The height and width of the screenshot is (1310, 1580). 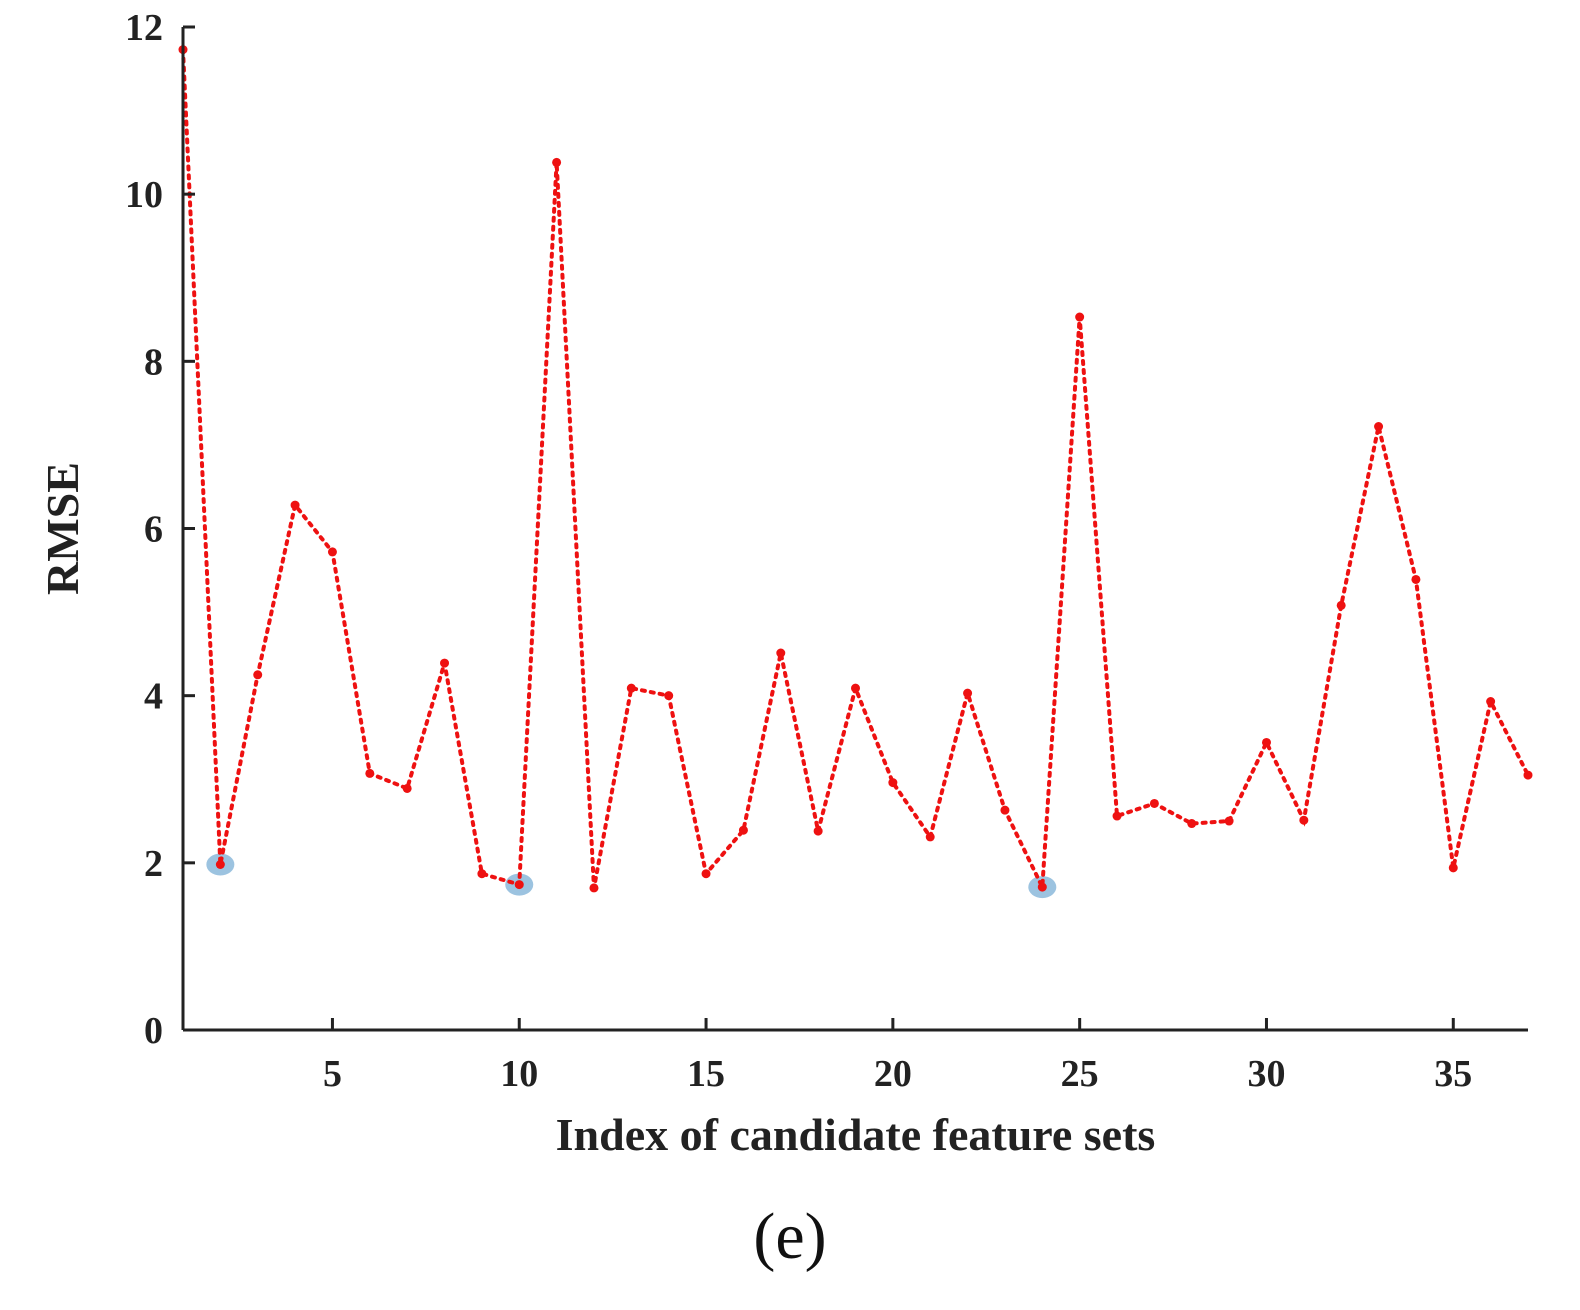 What do you see at coordinates (153, 530) in the screenshot?
I see `y-tick-label: 6` at bounding box center [153, 530].